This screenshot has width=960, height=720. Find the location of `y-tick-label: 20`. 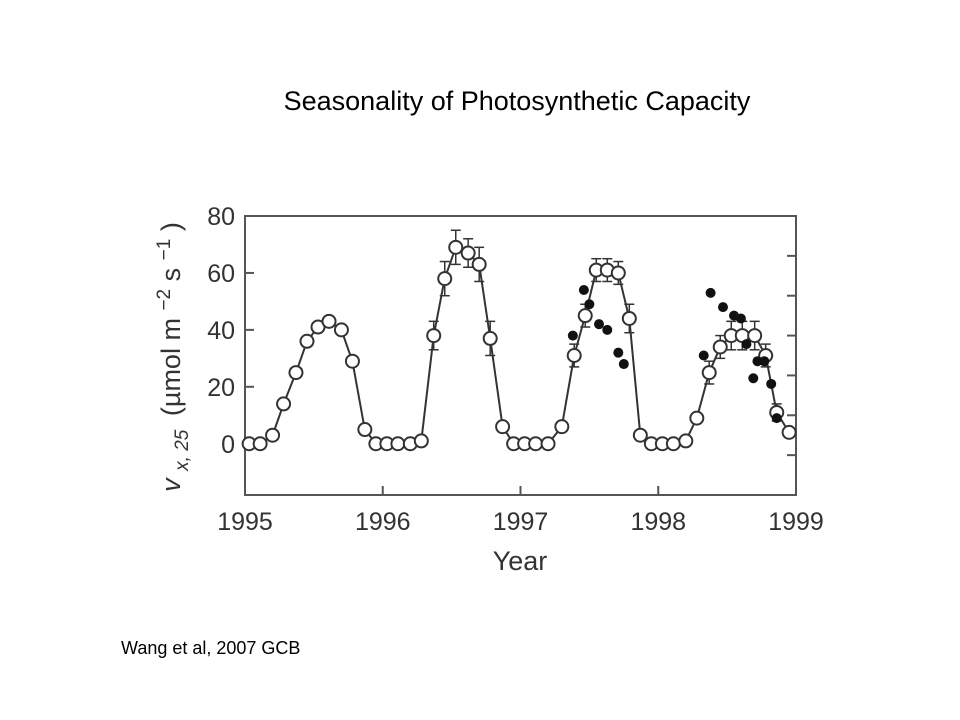

y-tick-label: 20 is located at coordinates (221, 388).